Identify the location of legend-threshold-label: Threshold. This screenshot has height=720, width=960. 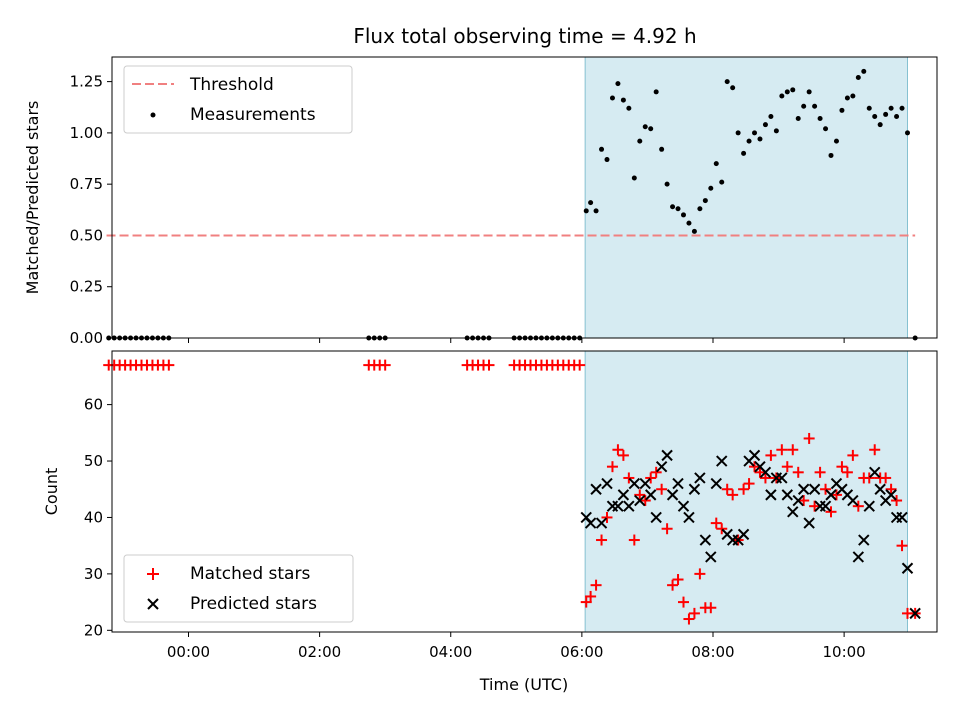
(231, 85).